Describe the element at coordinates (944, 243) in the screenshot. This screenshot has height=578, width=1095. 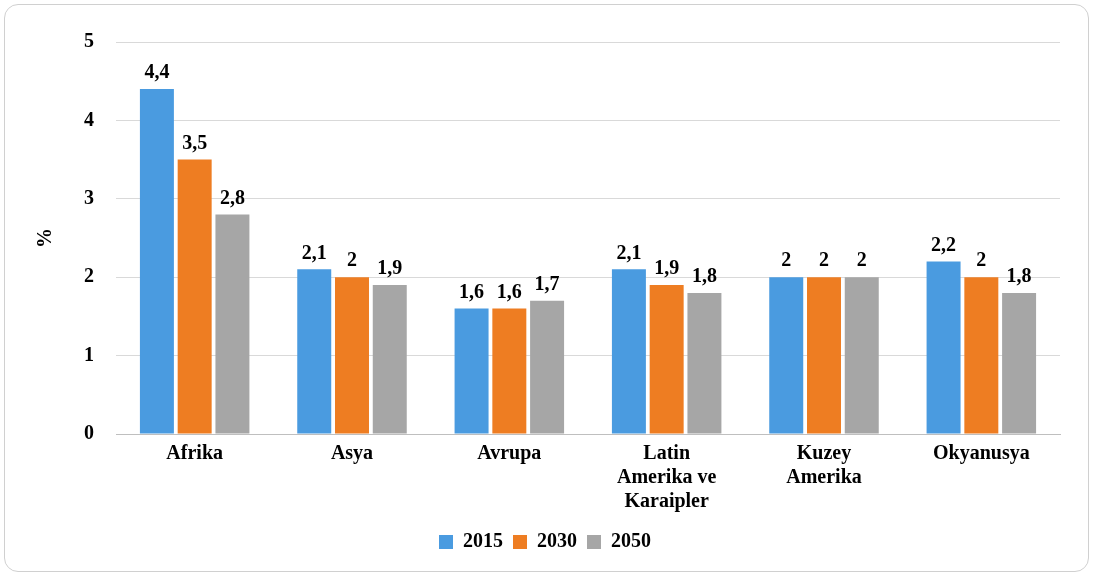
I see `data-label: 2,2` at that location.